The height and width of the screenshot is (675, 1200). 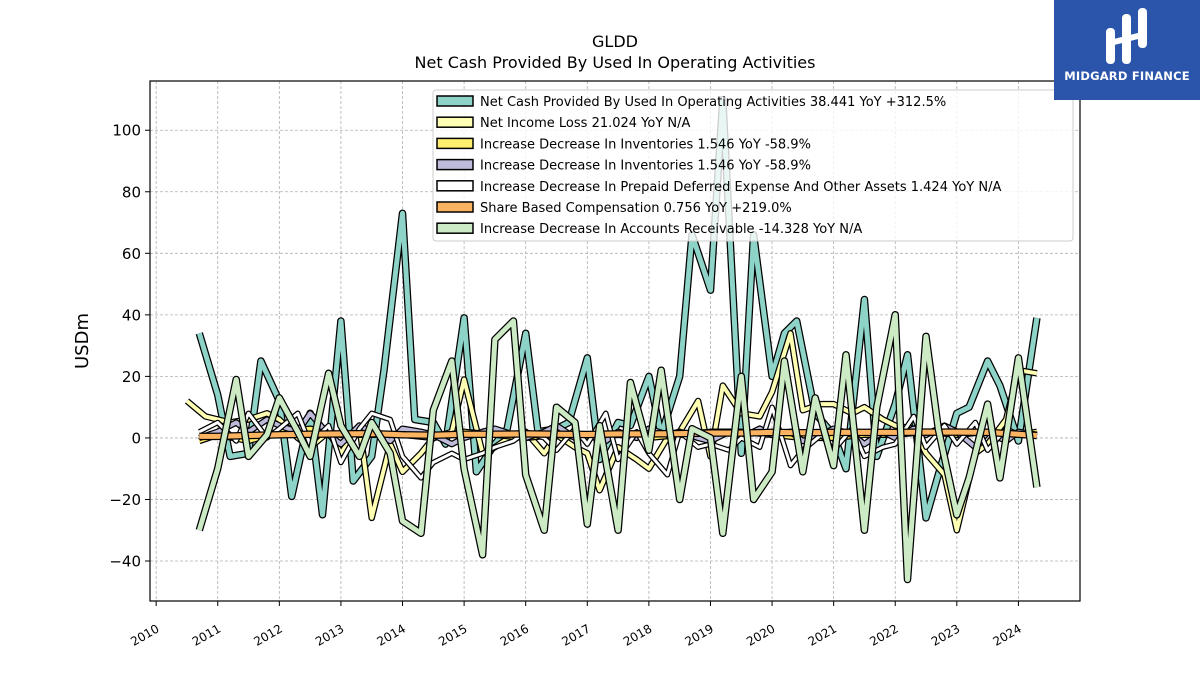 What do you see at coordinates (883, 634) in the screenshot?
I see `x-tick-label: 2022` at bounding box center [883, 634].